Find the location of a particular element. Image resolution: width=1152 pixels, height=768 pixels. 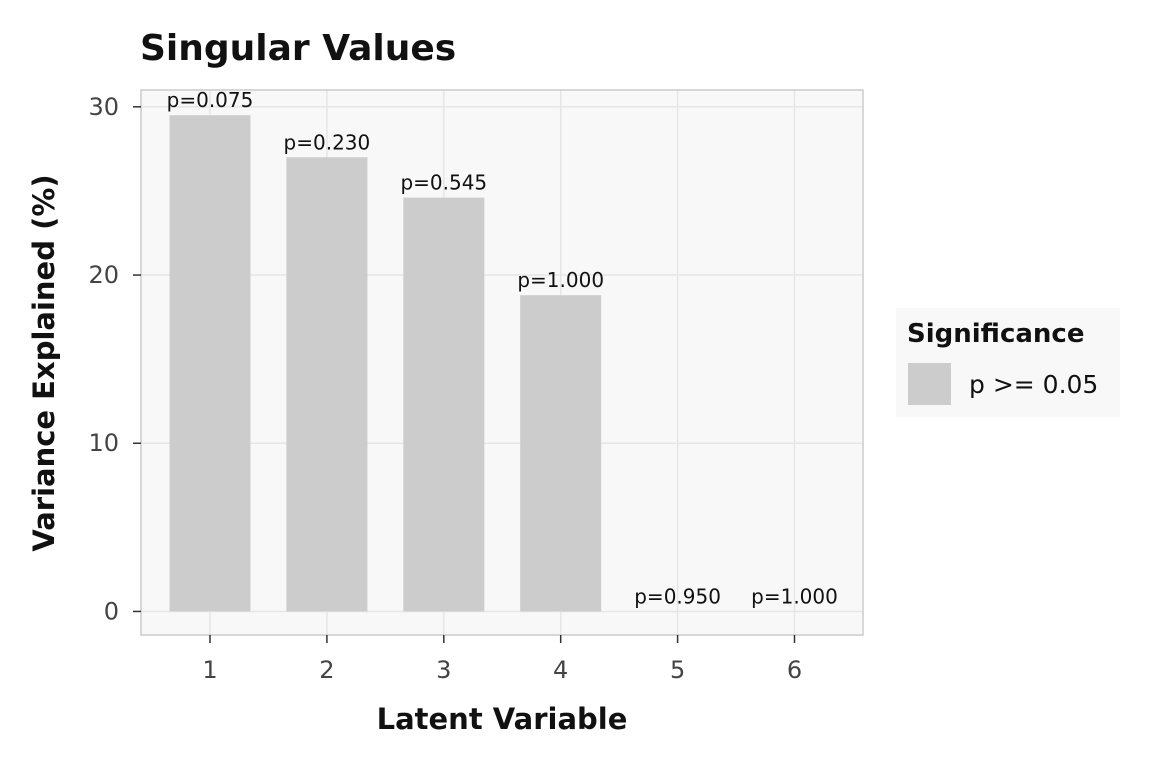

legend-title: Significance is located at coordinates (995, 334).